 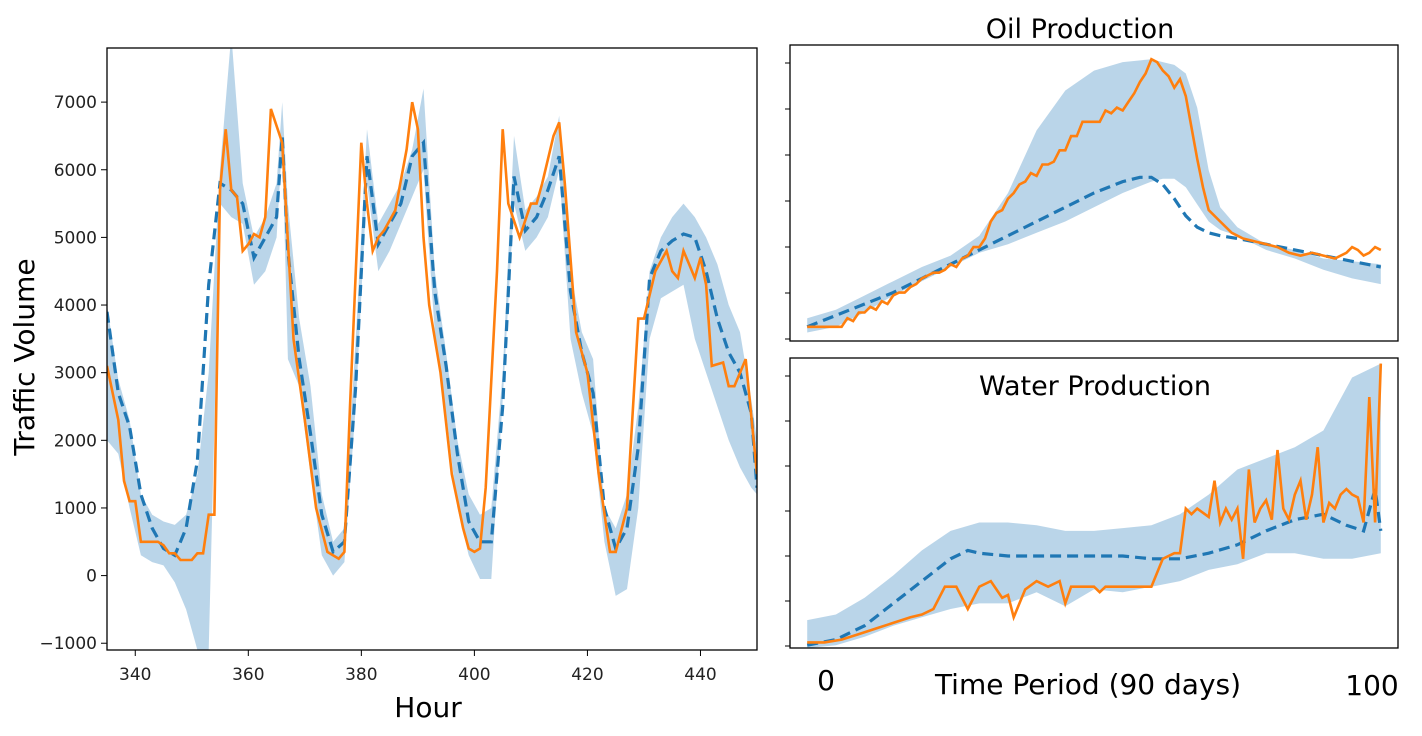 What do you see at coordinates (75, 103) in the screenshot?
I see `y-tick-label: 7000` at bounding box center [75, 103].